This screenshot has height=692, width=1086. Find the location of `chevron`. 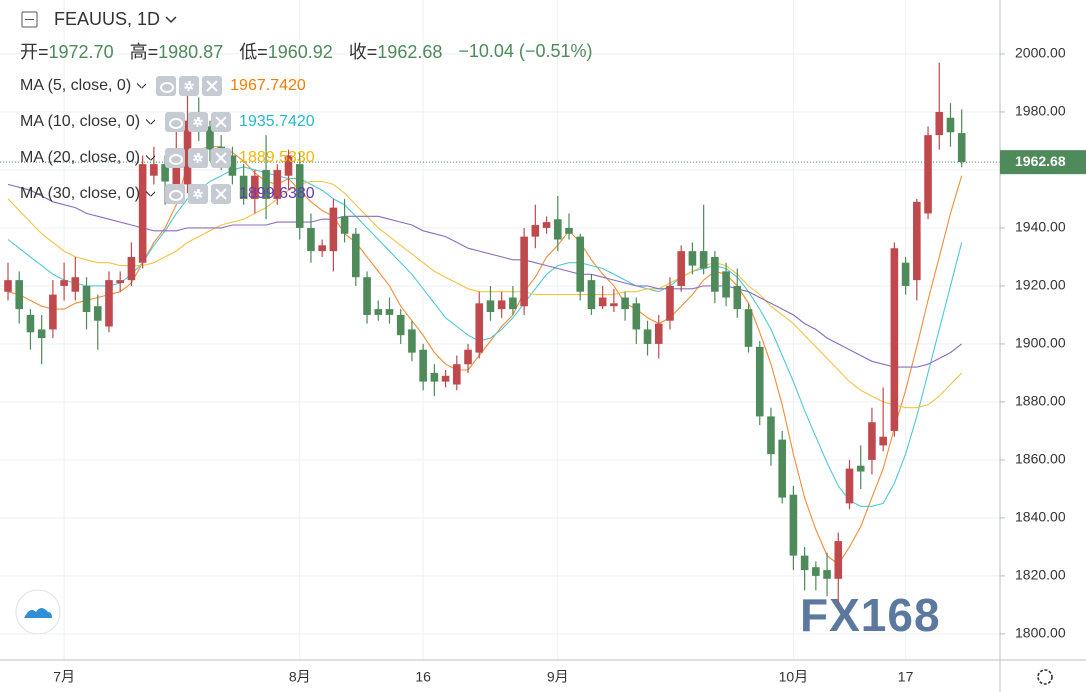

chevron is located at coordinates (171, 20).